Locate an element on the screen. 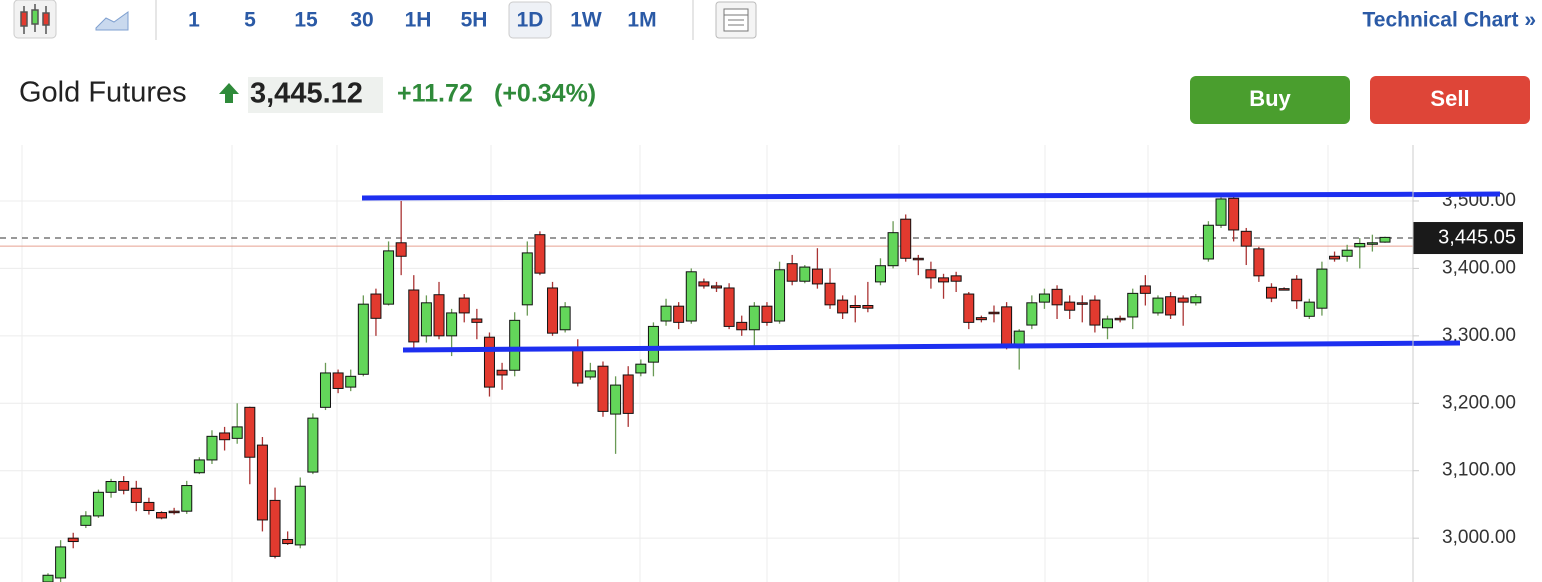 The image size is (1542, 582). candle-icon is located at coordinates (35, 19).